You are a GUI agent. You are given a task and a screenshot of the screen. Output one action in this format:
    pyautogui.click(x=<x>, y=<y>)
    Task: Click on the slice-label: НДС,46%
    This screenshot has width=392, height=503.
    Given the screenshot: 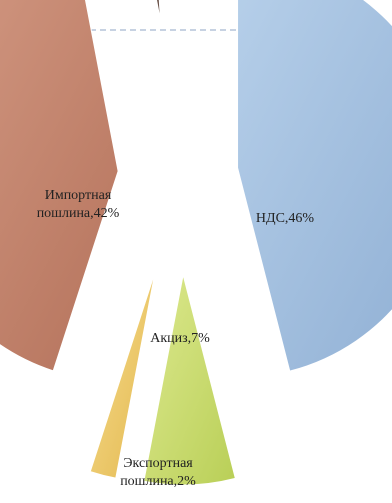 What is the action you would take?
    pyautogui.click(x=285, y=218)
    